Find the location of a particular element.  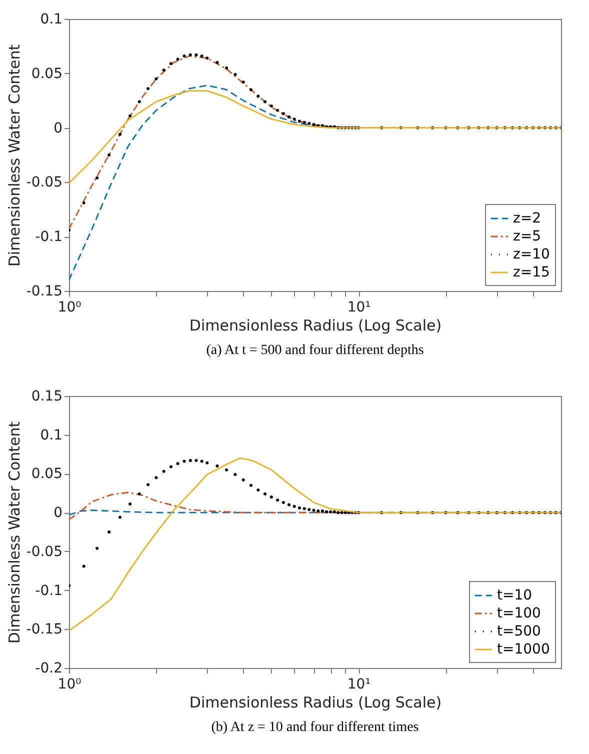

y-tick-label: 0.15 is located at coordinates (46, 396).